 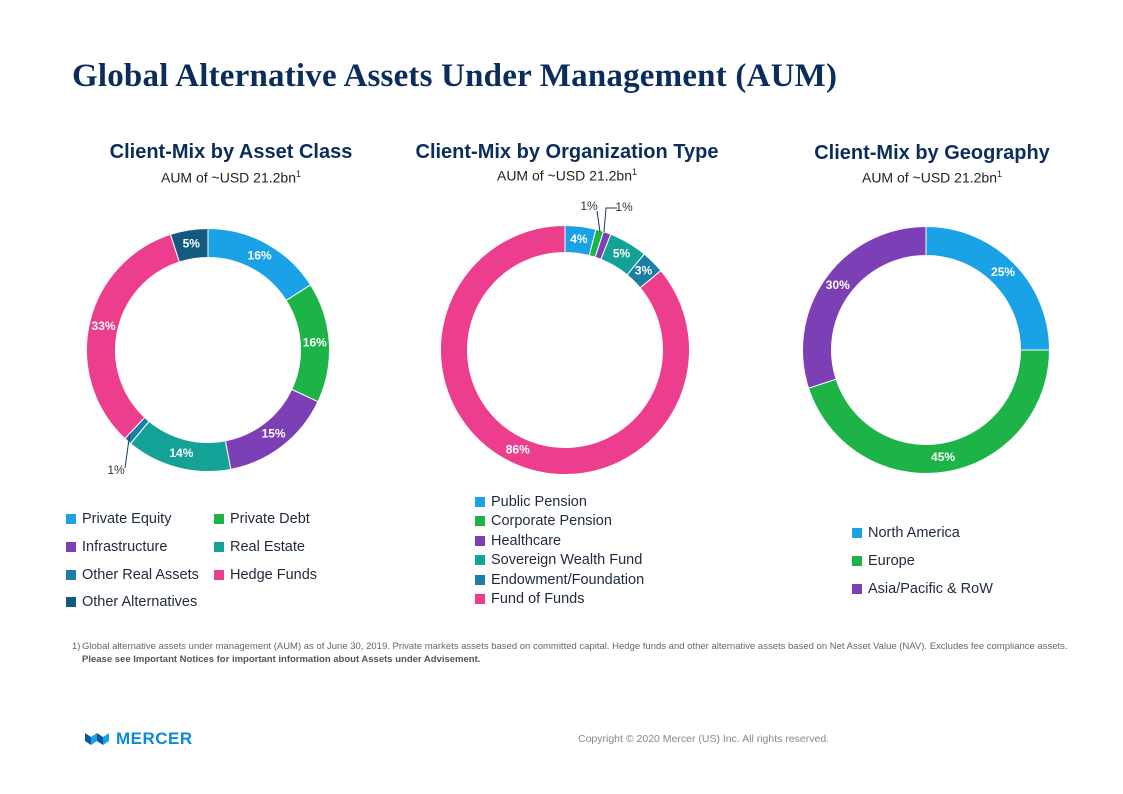 I want to click on legend-item-other-real-assets: Other Real Assets, so click(x=132, y=575).